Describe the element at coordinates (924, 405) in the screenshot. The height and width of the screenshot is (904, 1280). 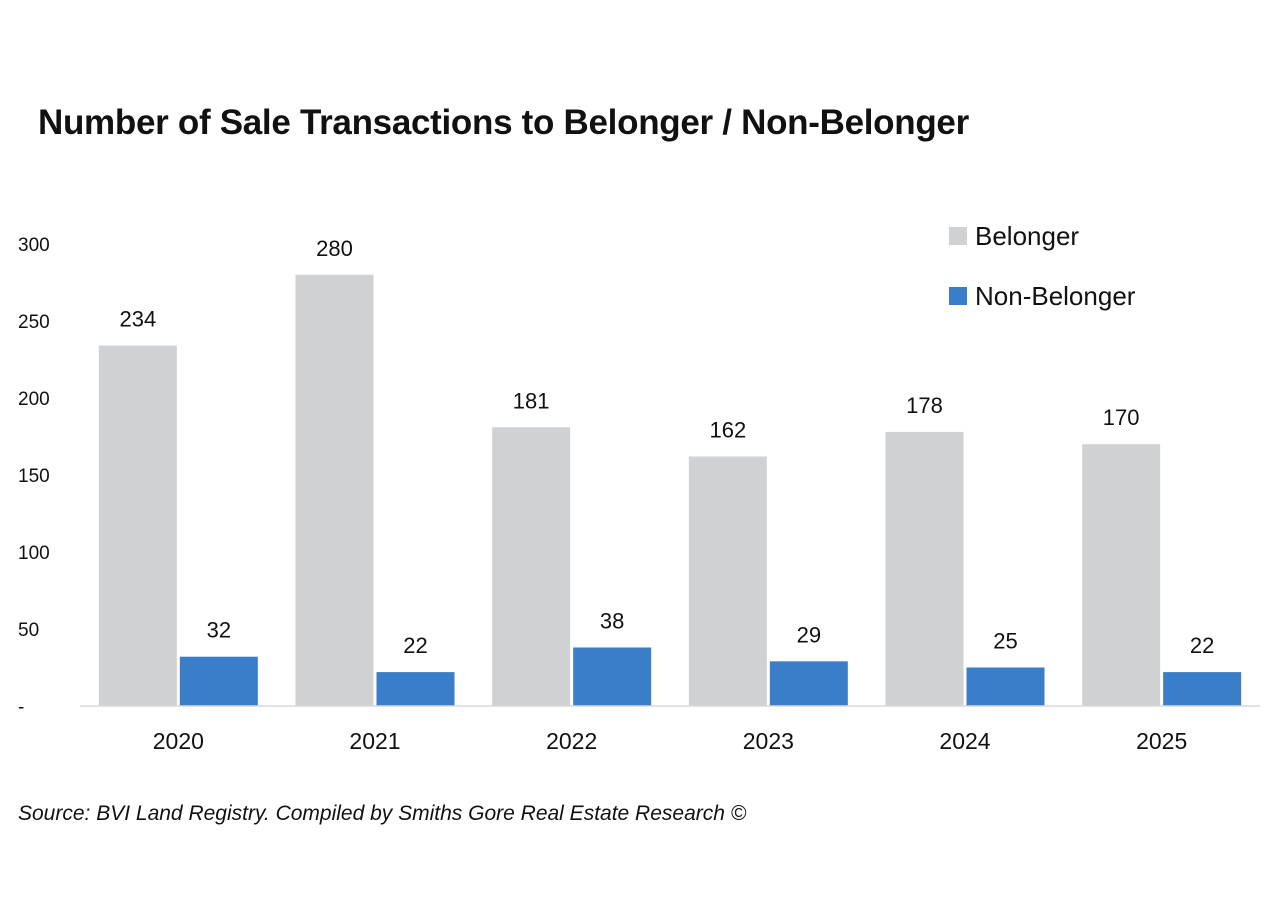
I see `data-label: 178` at that location.